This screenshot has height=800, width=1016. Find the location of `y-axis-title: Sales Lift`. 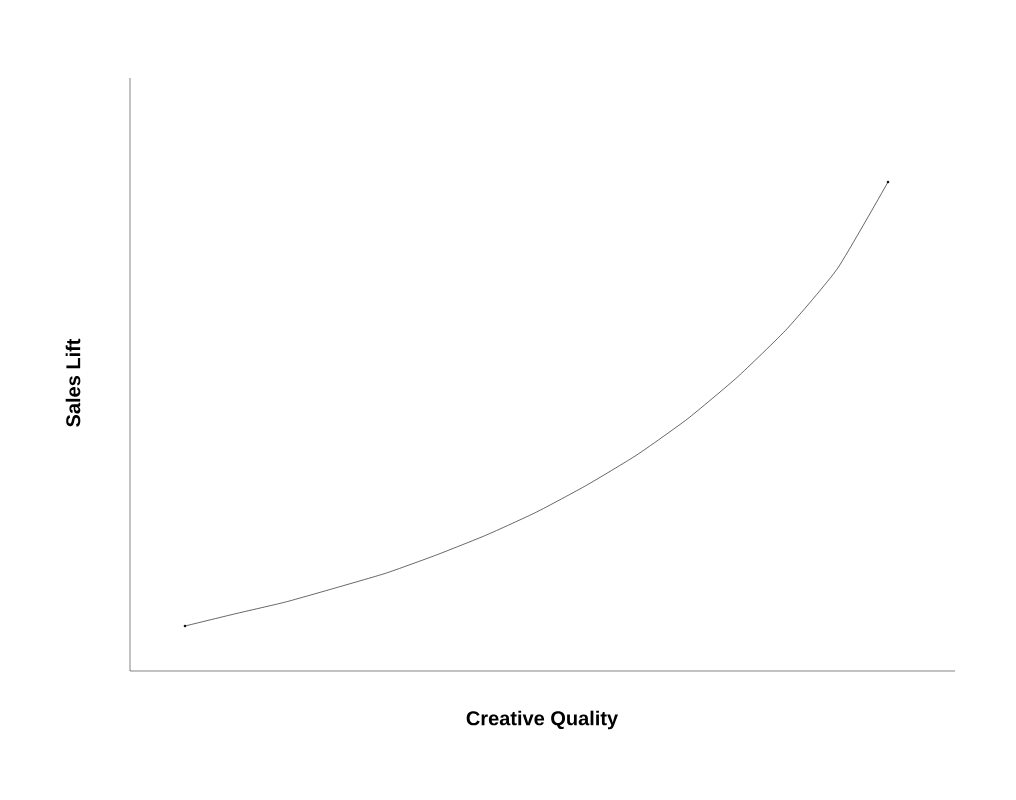

y-axis-title: Sales Lift is located at coordinates (73, 382).